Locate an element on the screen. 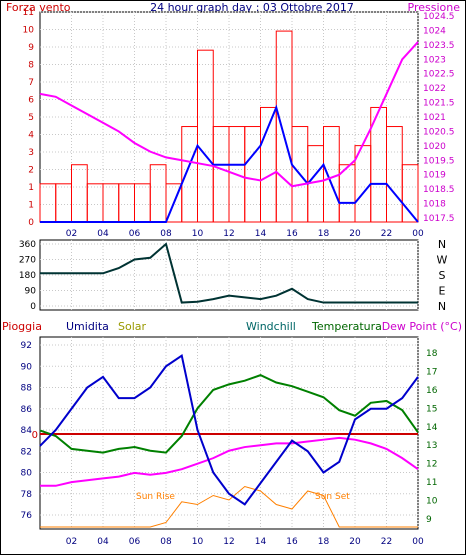  wind-tick-label: 7 is located at coordinates (31, 83).